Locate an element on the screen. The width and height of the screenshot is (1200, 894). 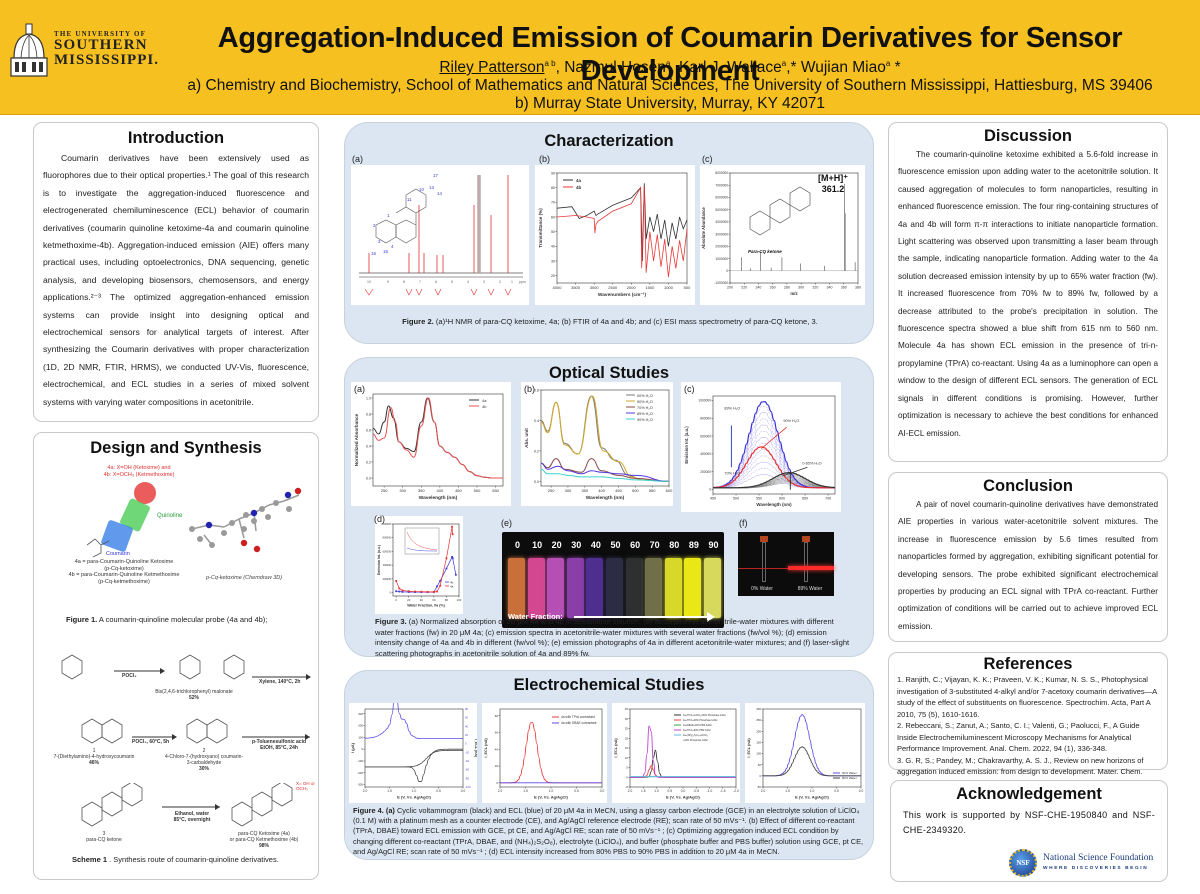
y-tick-label: 4000000 is located at coordinates (721, 222).